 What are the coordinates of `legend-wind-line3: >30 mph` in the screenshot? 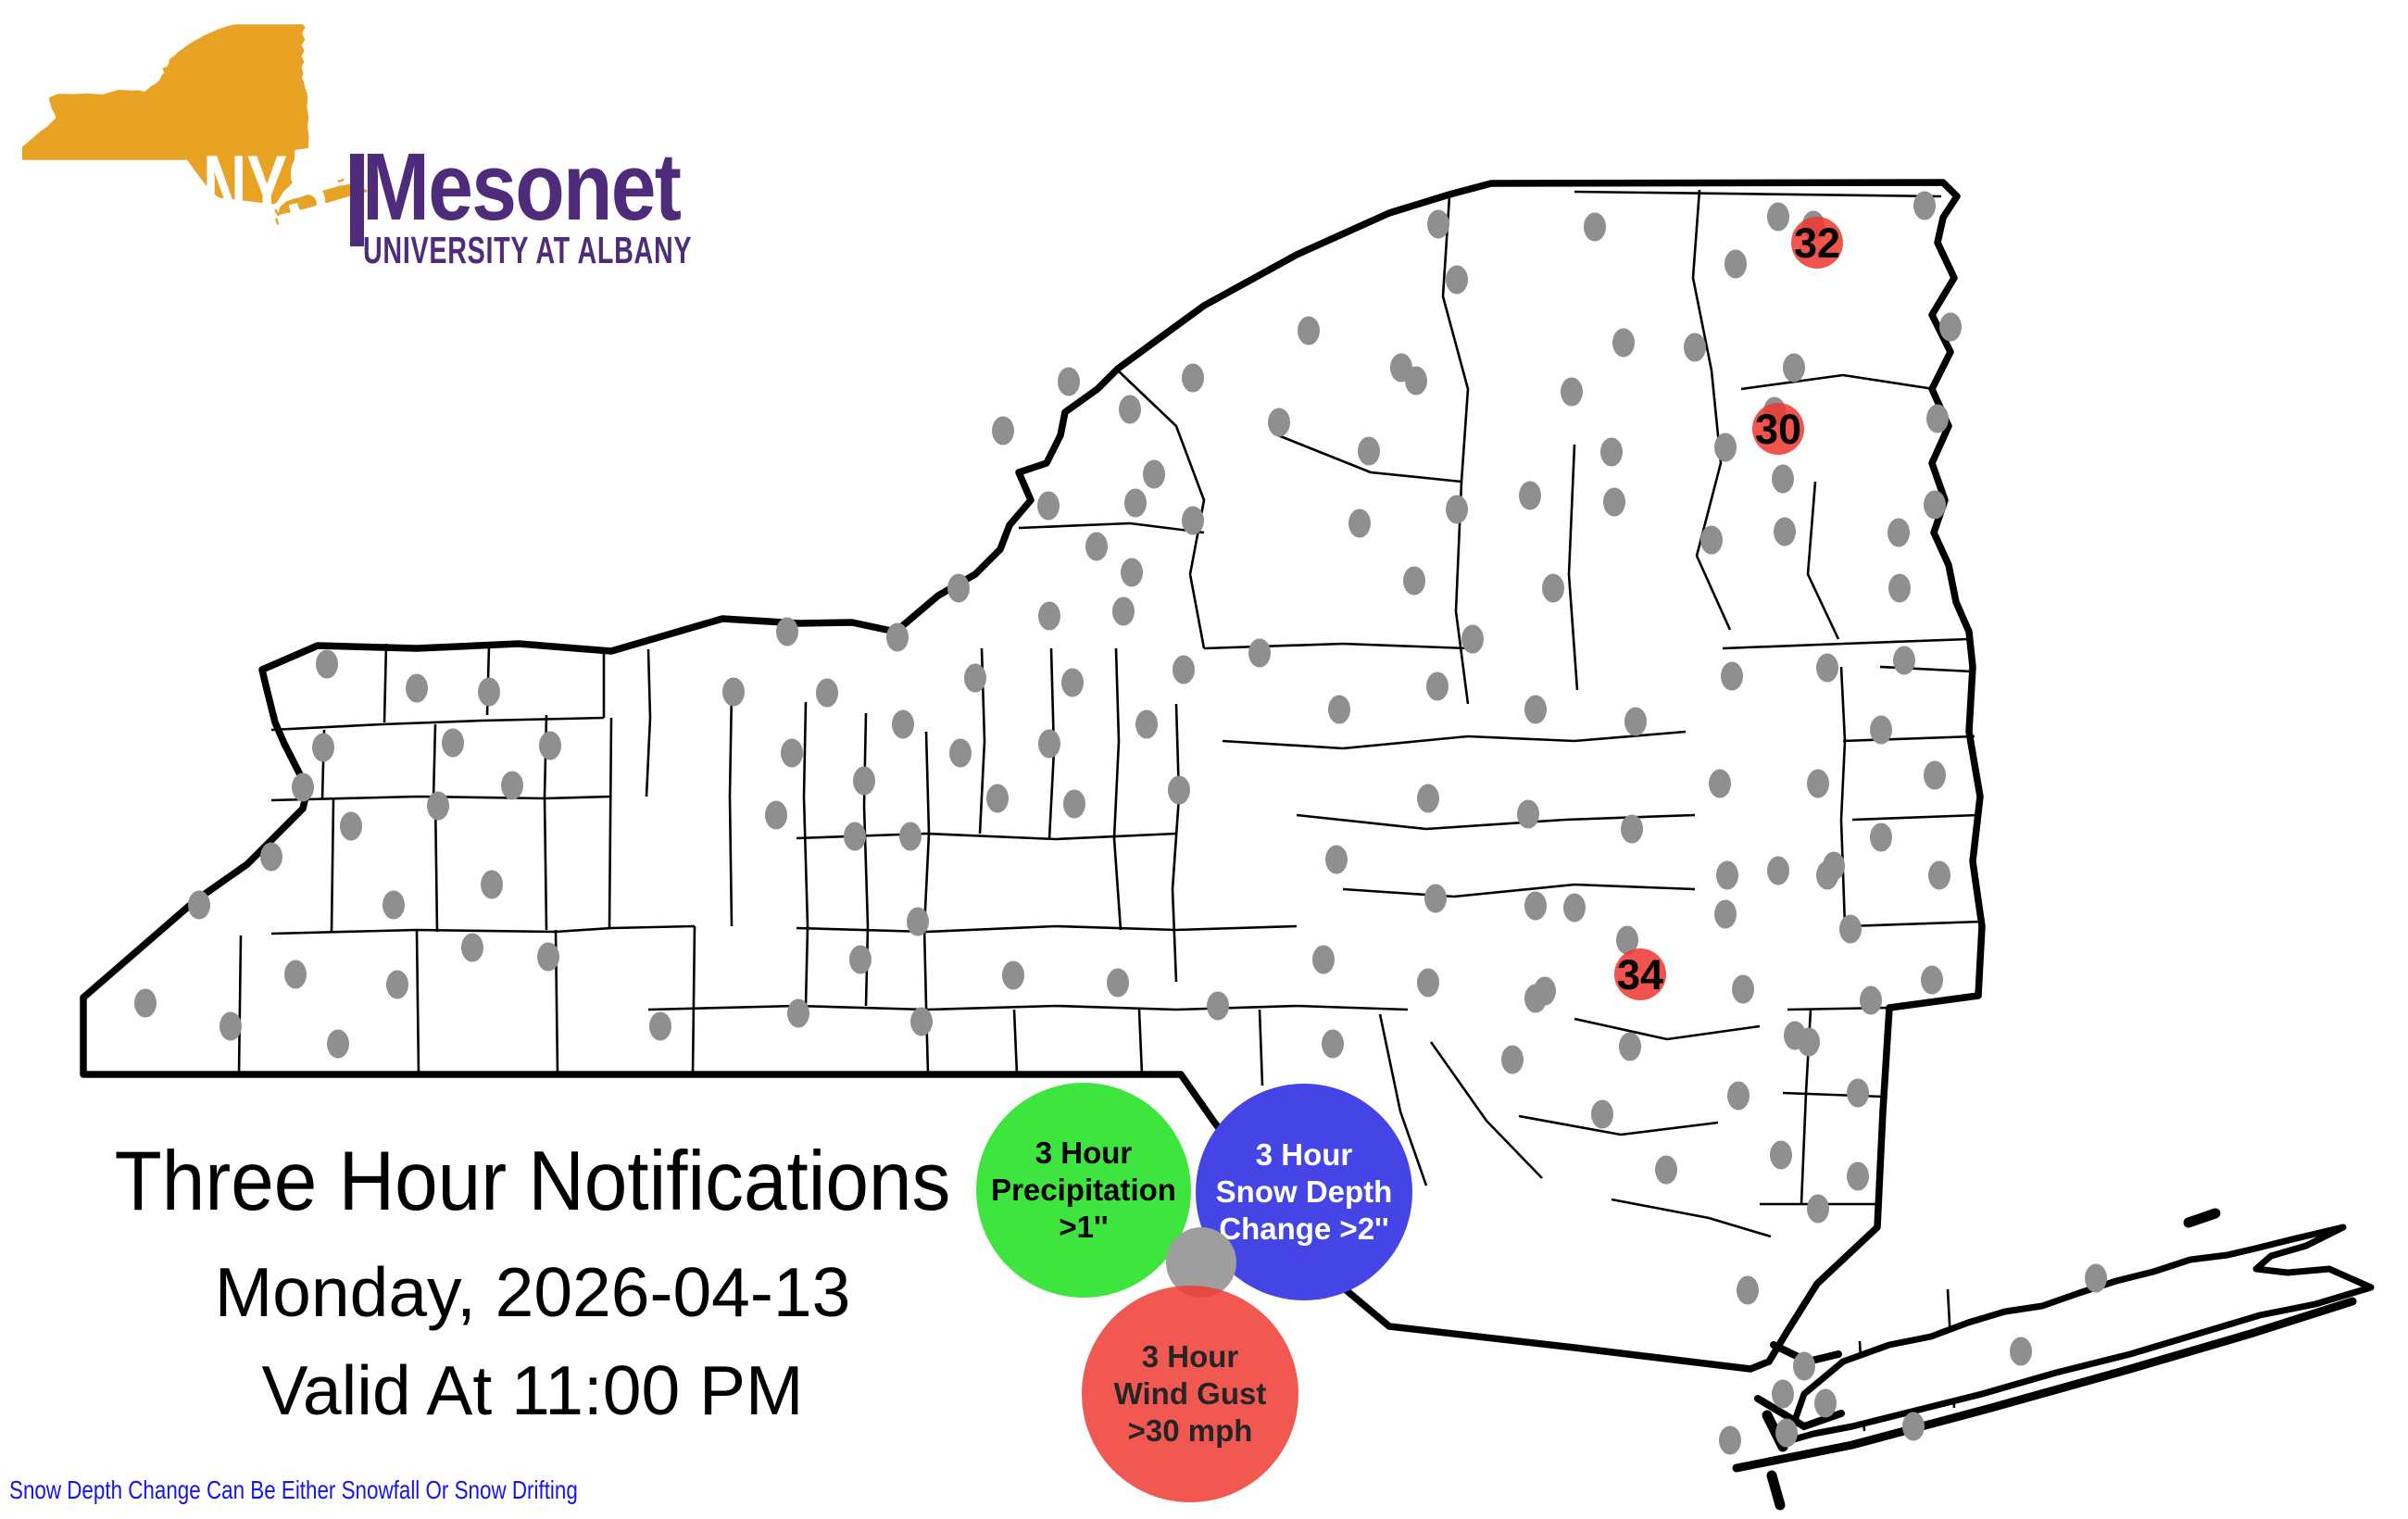 It's located at (1190, 1430).